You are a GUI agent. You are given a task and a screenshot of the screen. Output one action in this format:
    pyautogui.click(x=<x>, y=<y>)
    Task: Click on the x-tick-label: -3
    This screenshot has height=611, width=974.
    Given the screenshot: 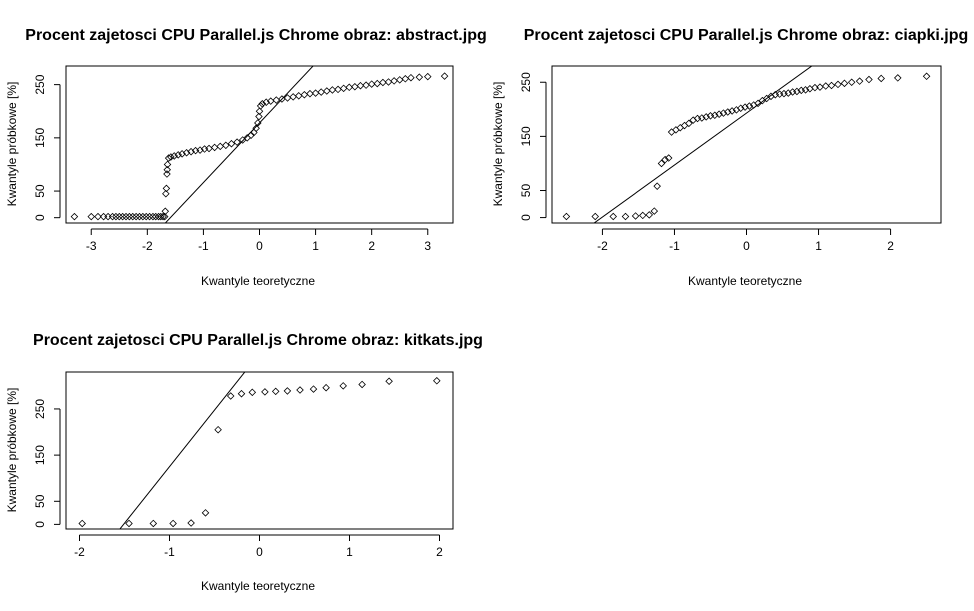 What is the action you would take?
    pyautogui.click(x=91, y=246)
    